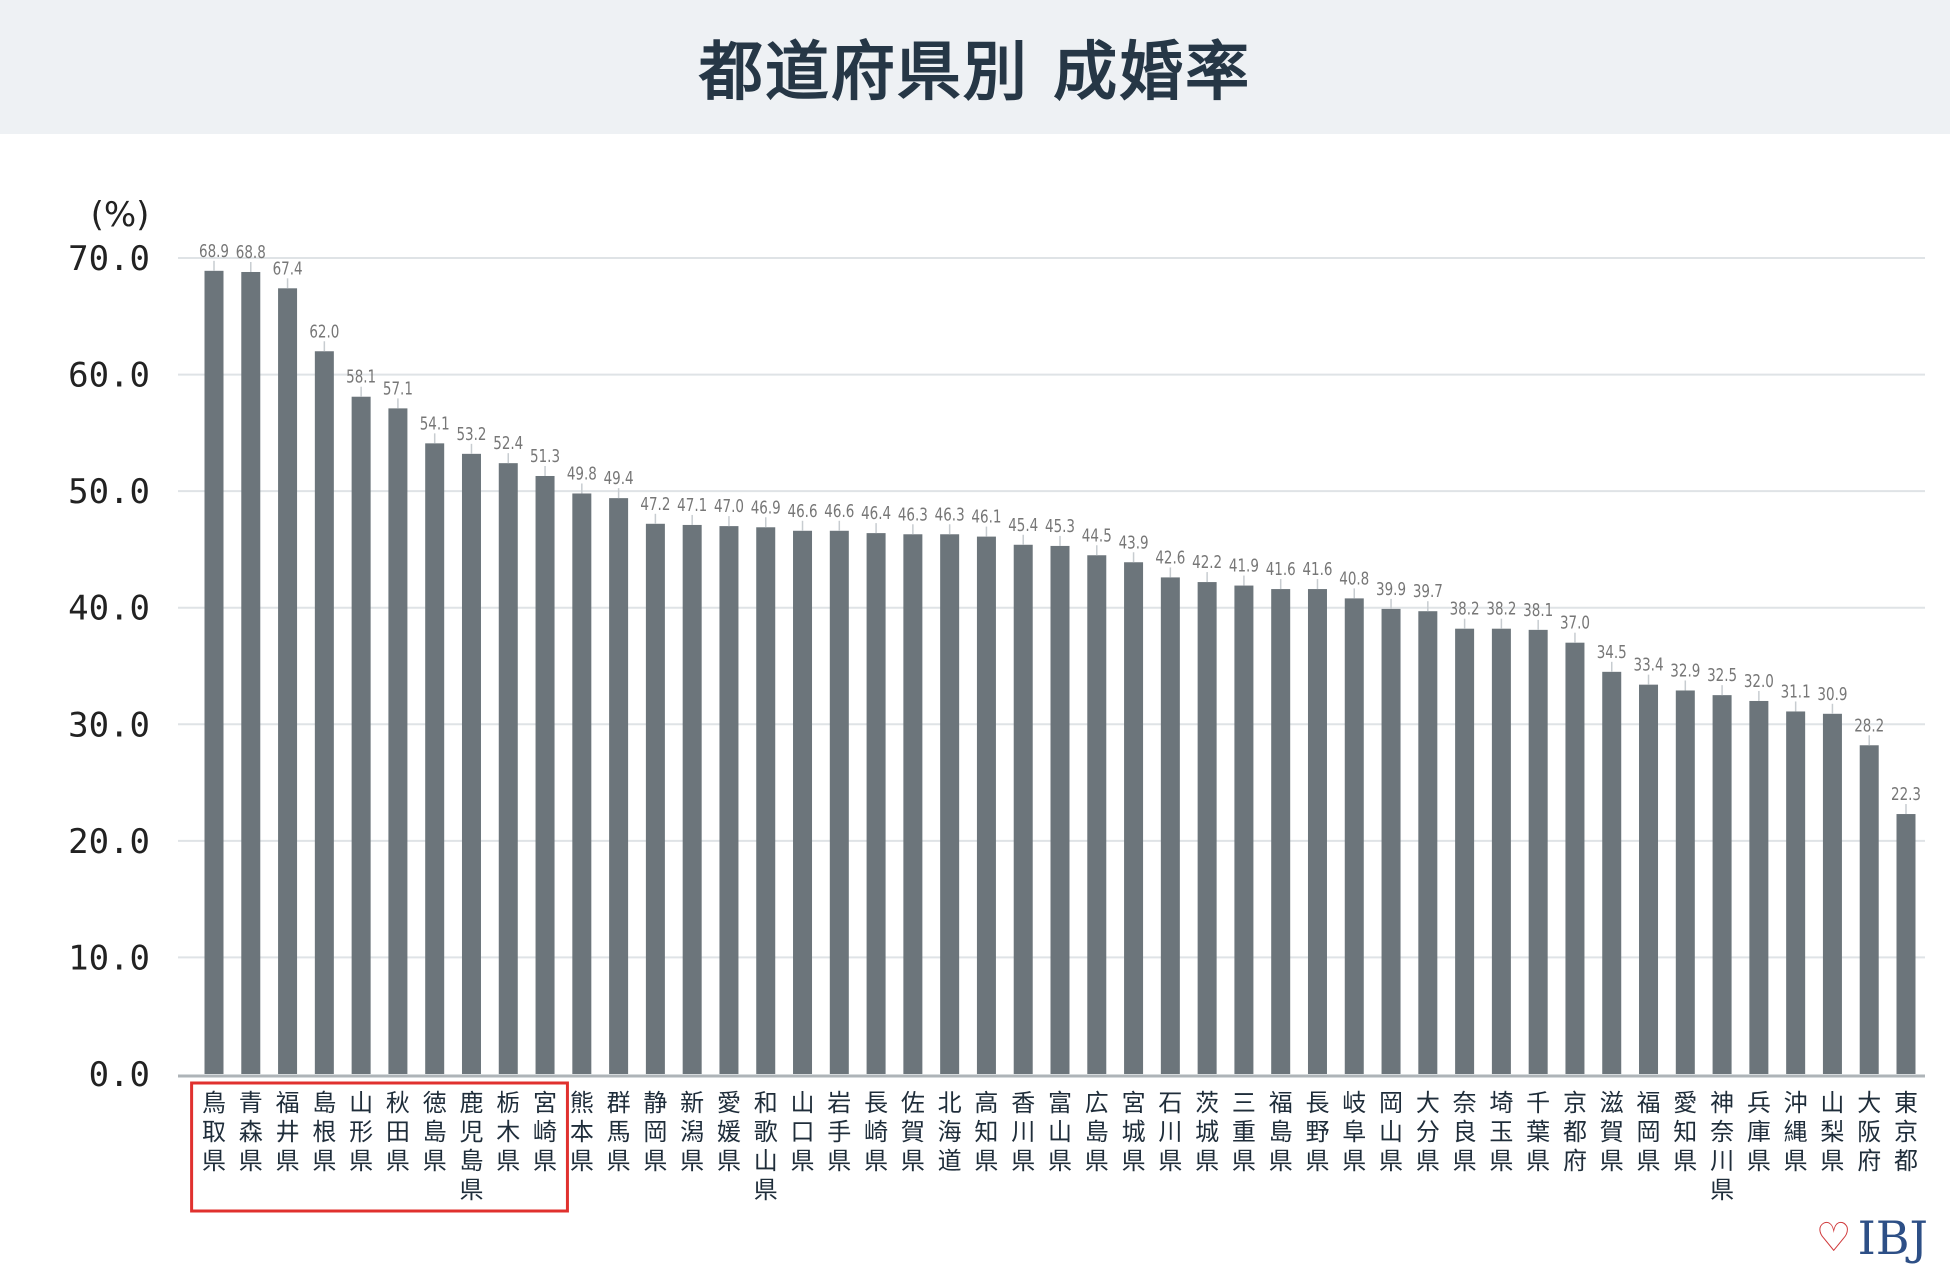  I want to click on data-label: 32.5, so click(1722, 675).